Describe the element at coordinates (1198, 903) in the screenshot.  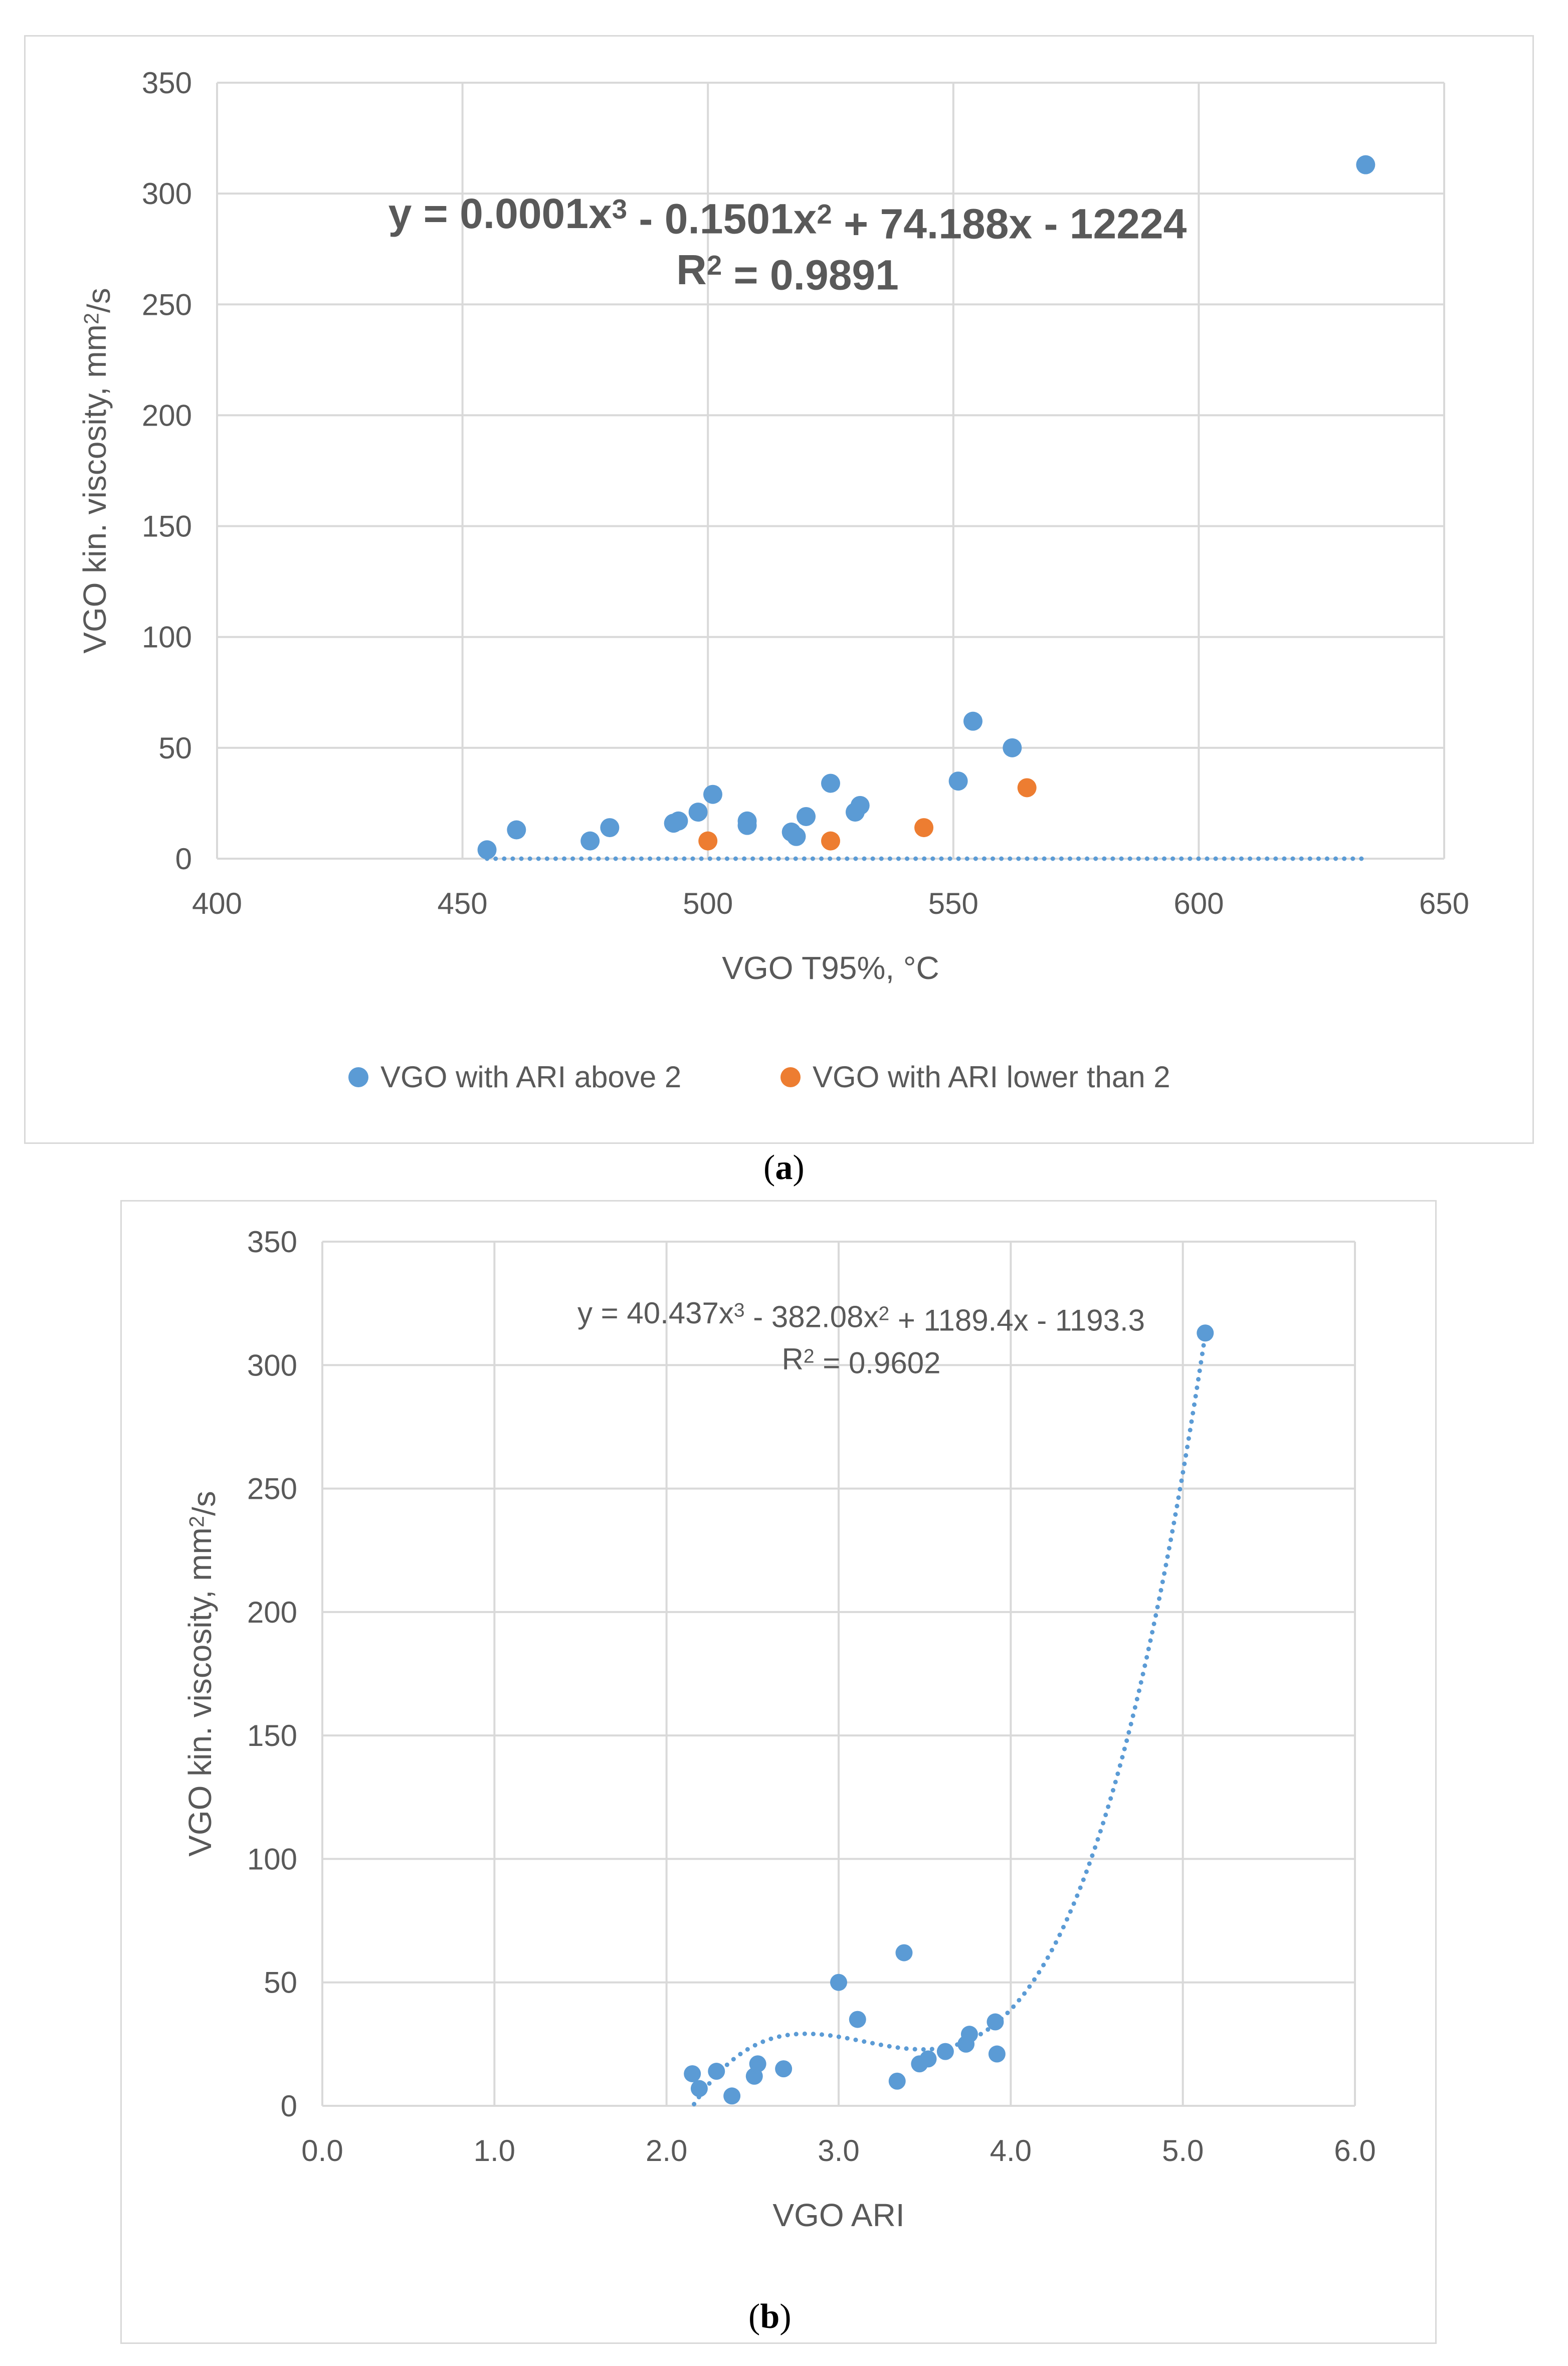
I see `x-tick-label: 600` at that location.